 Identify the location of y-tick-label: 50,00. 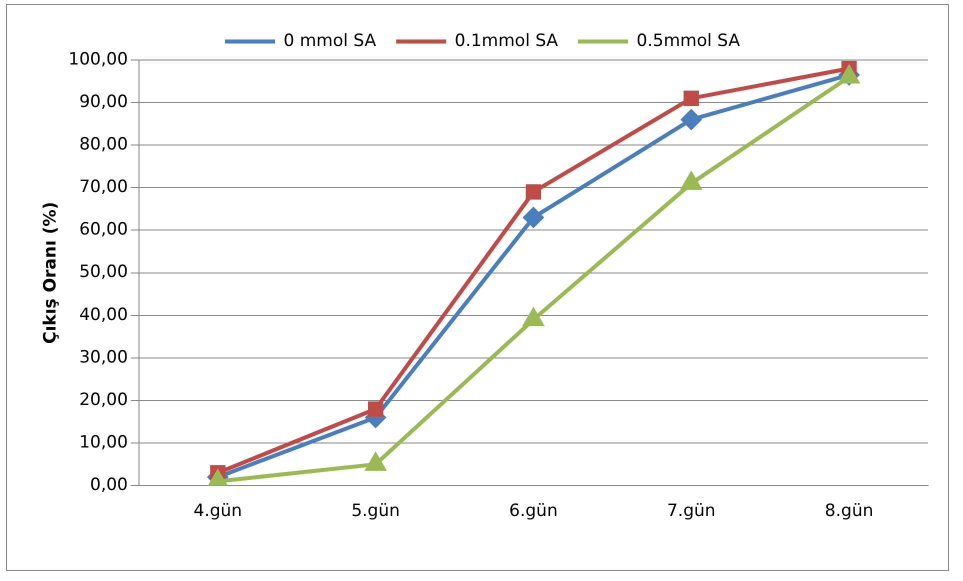
(103, 272).